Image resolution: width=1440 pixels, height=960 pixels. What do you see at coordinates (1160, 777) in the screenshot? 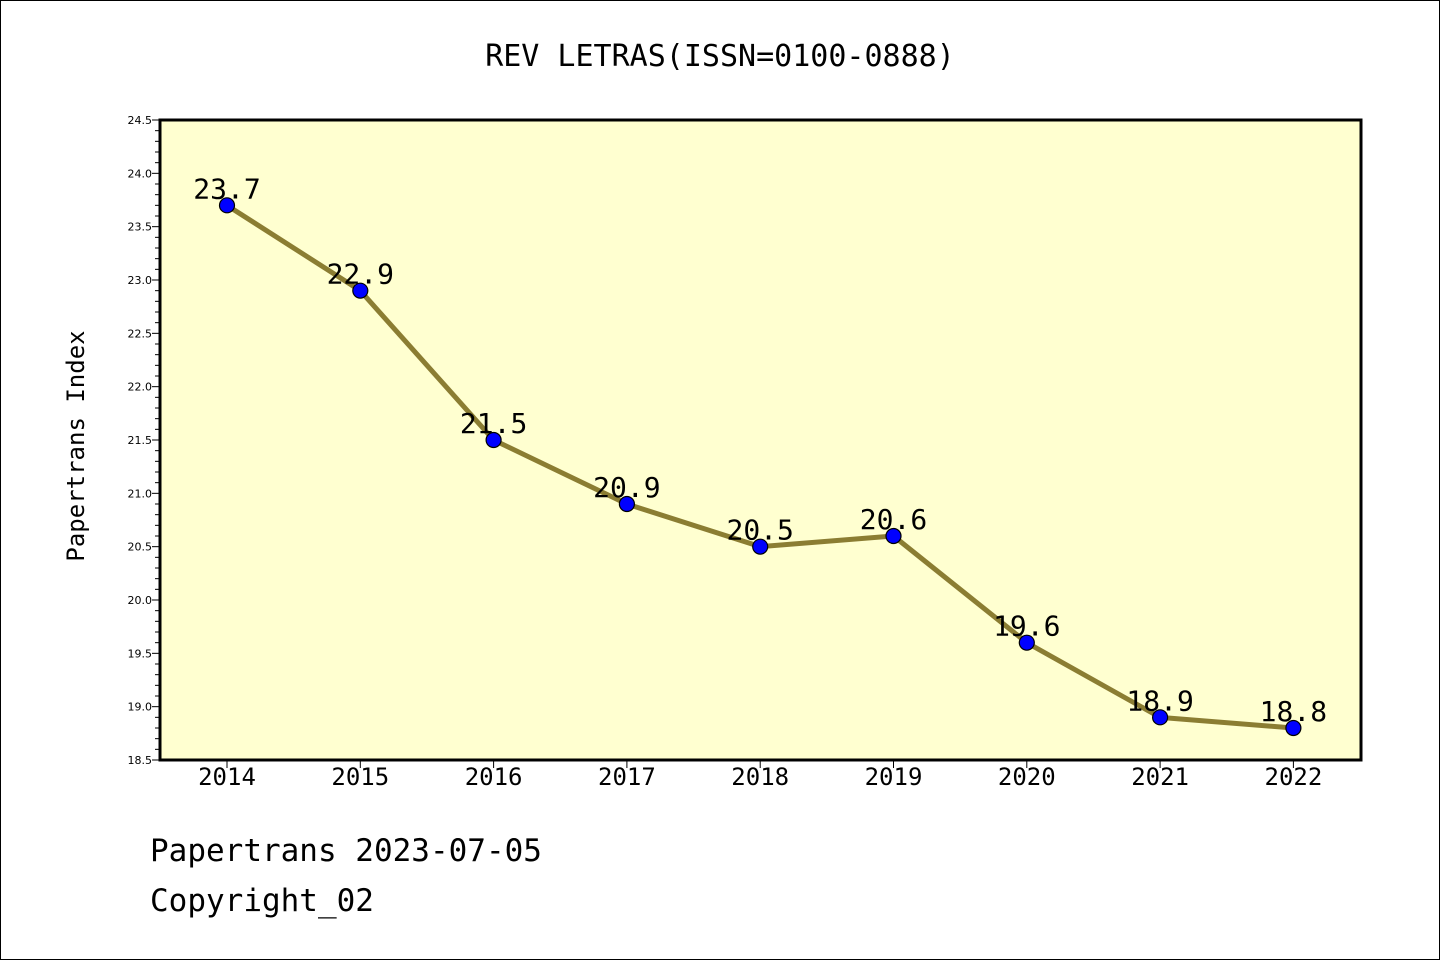
I see `x-tick-label: 2021` at bounding box center [1160, 777].